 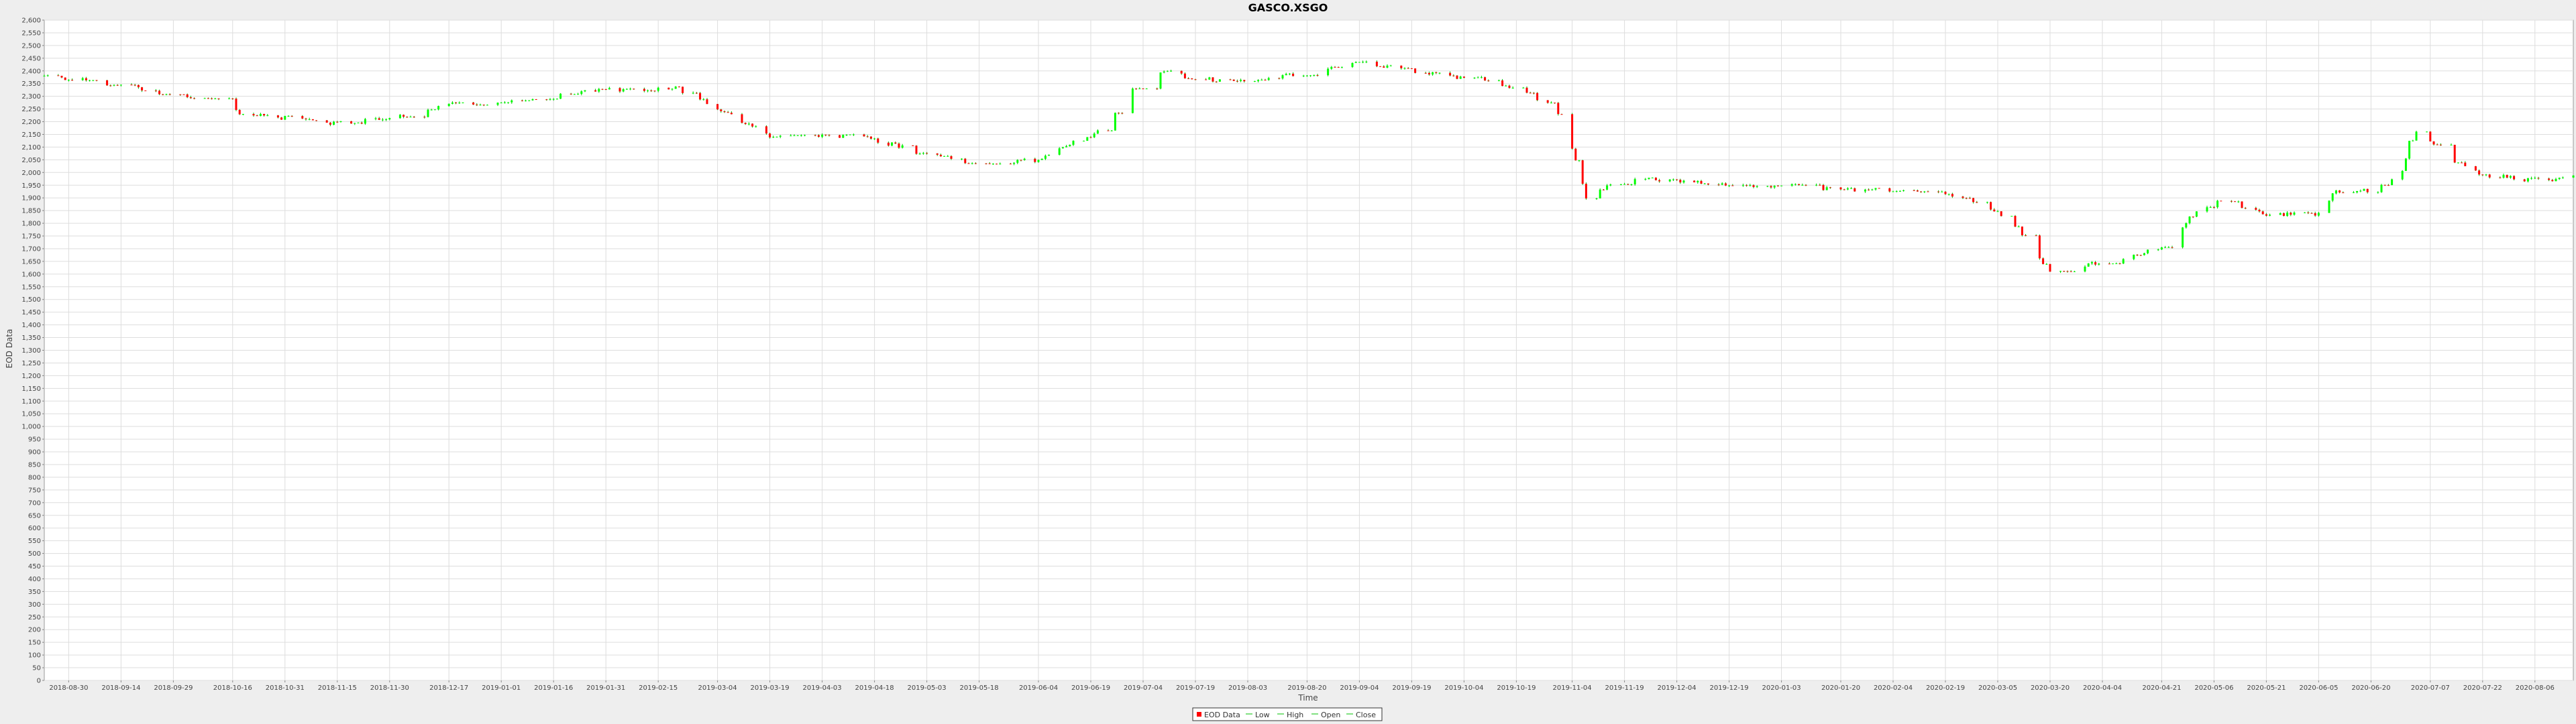 I want to click on x-axis-label: Time, so click(x=1307, y=698).